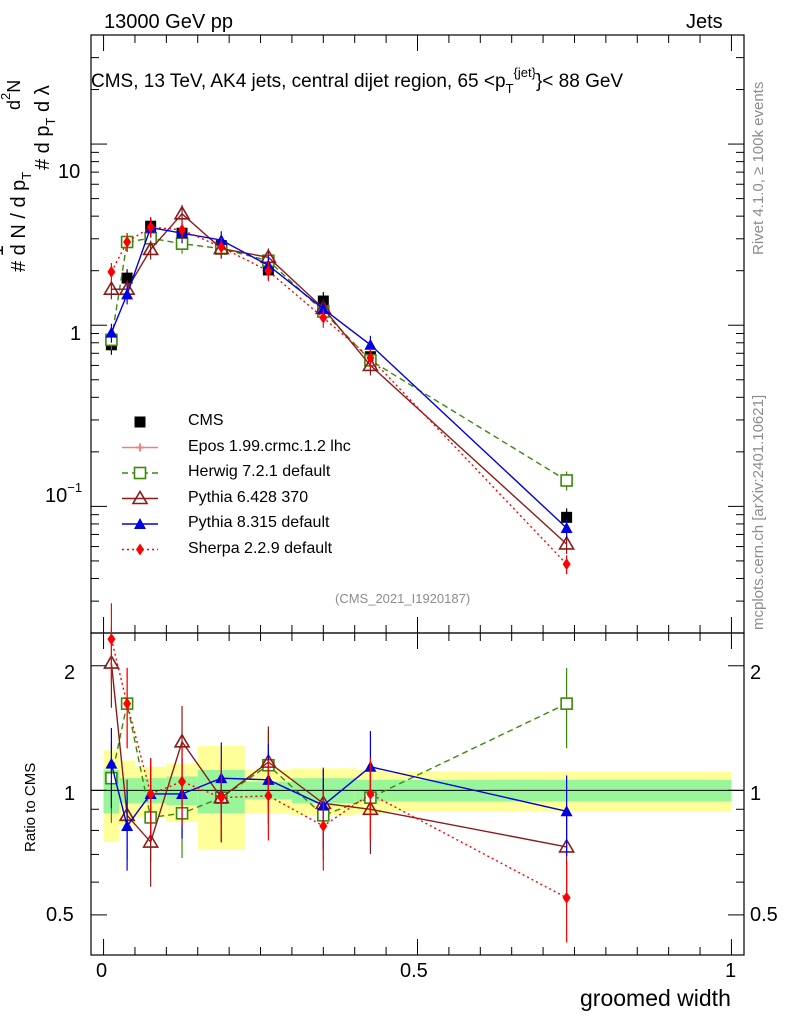 The width and height of the screenshot is (786, 1024). I want to click on ylabel-d2-n: N, so click(14, 86).